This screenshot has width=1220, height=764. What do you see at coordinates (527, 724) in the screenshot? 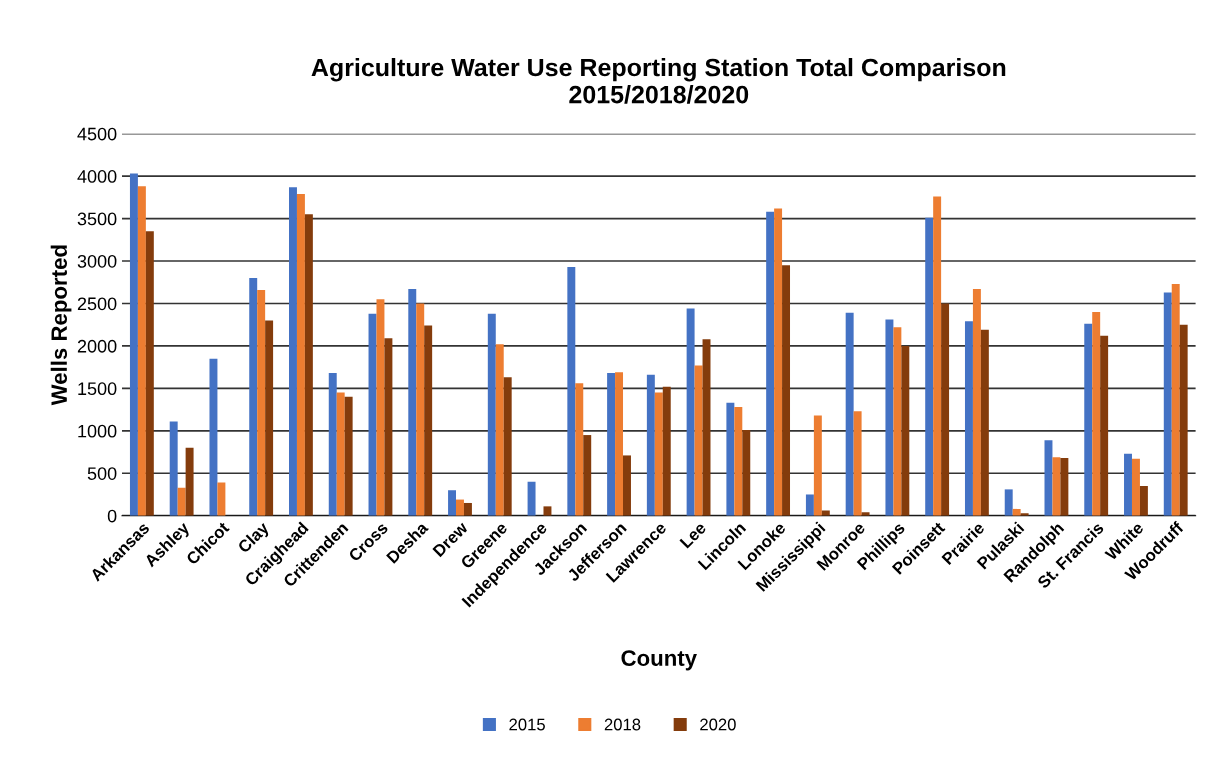
I see `legend-label: 2015` at bounding box center [527, 724].